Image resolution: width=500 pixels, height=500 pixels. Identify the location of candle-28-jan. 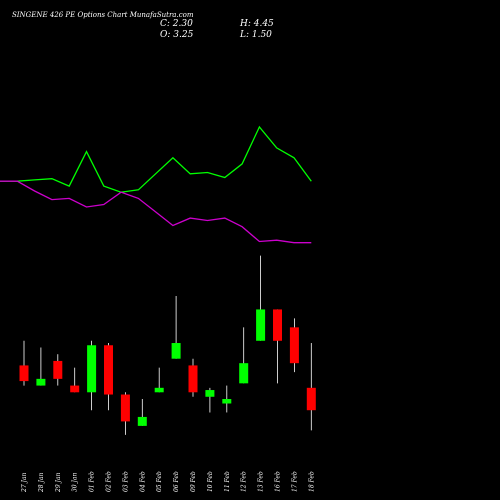
(41, 366).